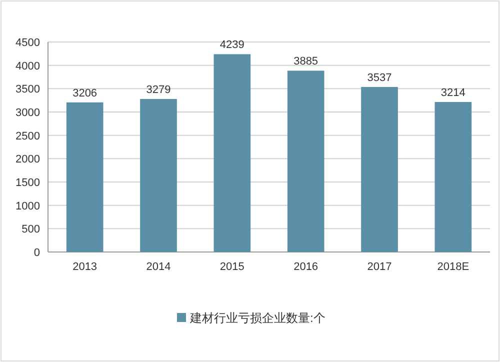 This screenshot has height=362, width=500. Describe the element at coordinates (28, 160) in the screenshot. I see `y-tick-label: 2000` at that location.